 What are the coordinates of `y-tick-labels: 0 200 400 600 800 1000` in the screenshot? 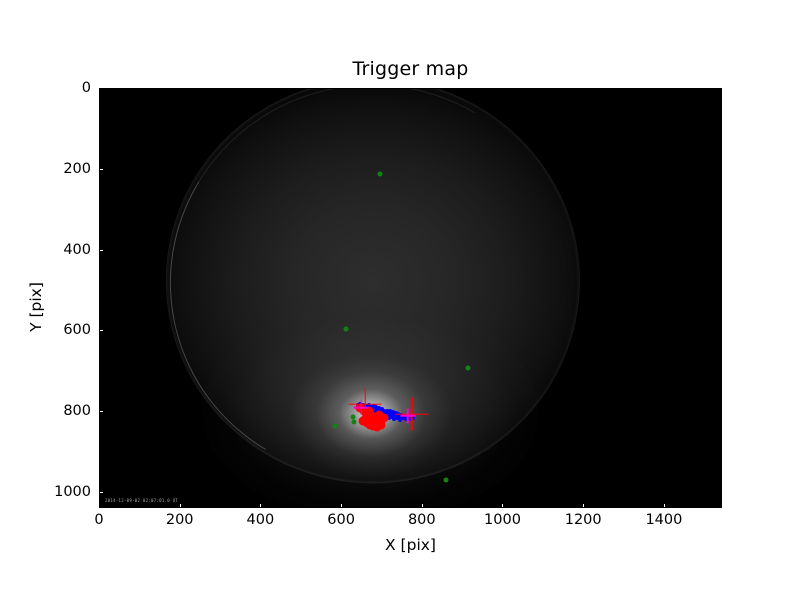 It's located at (45, 300).